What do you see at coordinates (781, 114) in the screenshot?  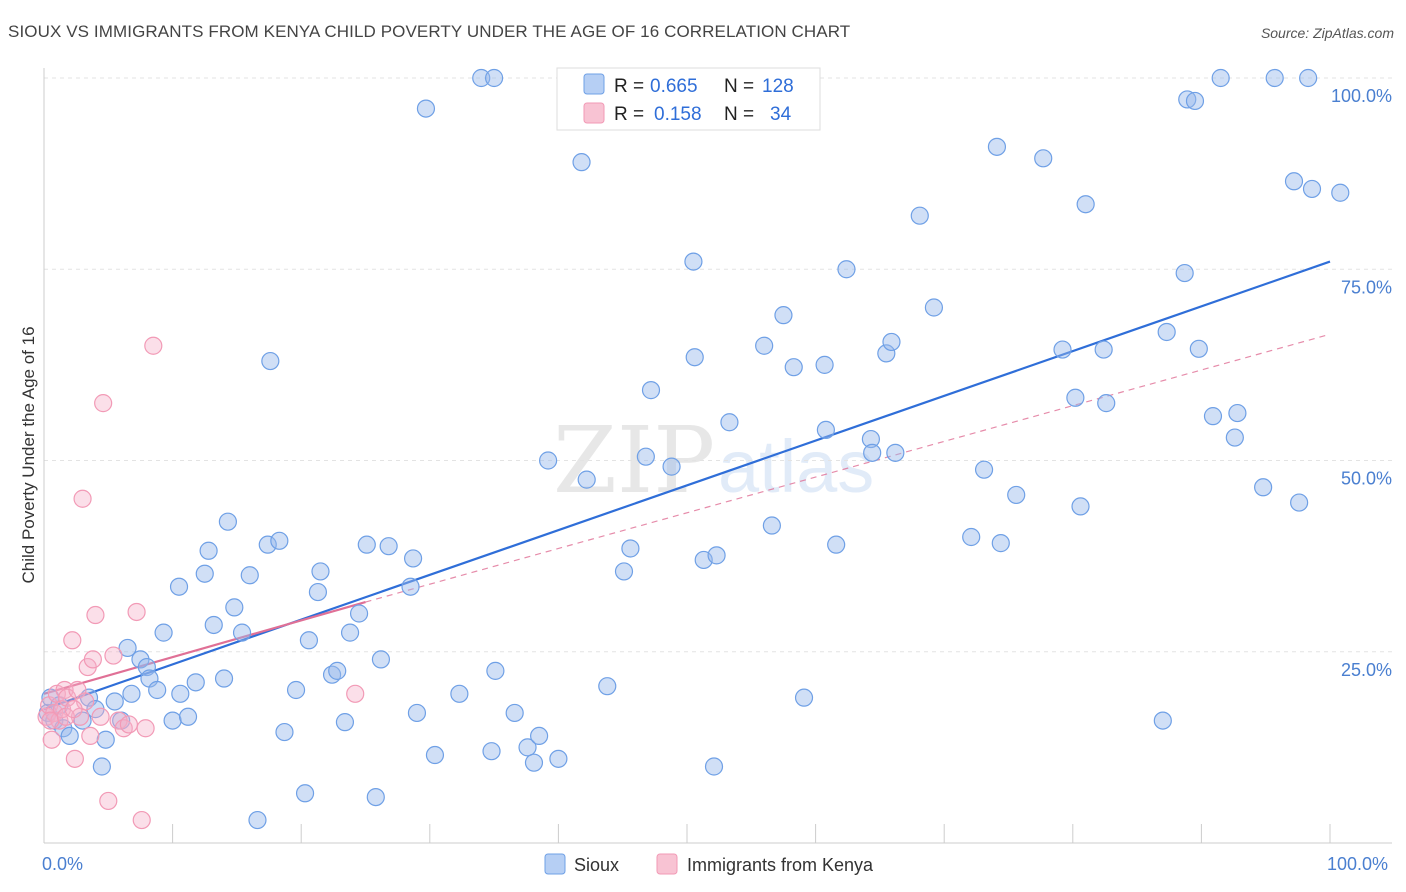 I see `legend-n-value-kenya: 34` at bounding box center [781, 114].